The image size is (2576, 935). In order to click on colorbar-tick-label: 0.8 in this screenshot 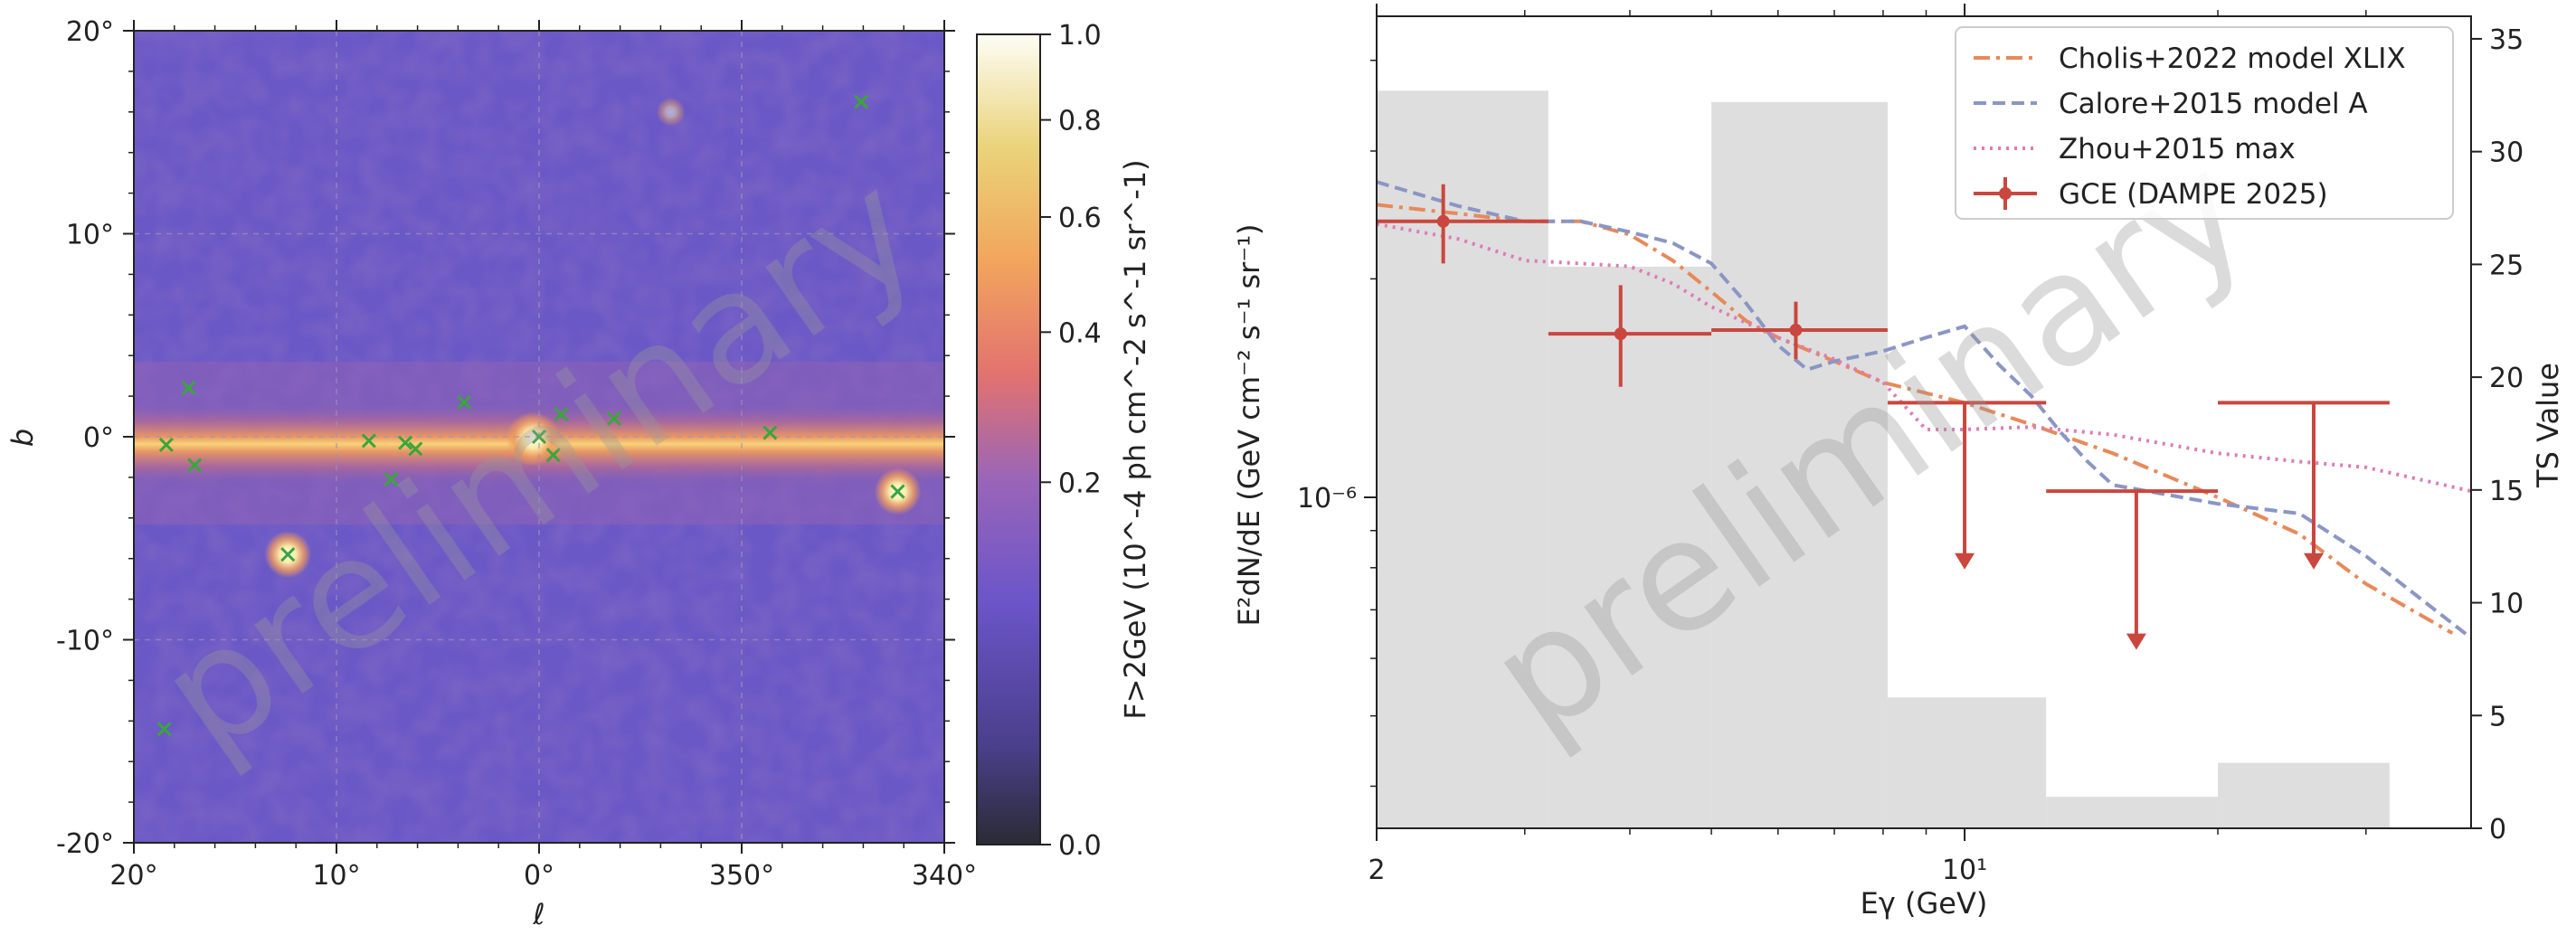, I will do `click(1080, 122)`.